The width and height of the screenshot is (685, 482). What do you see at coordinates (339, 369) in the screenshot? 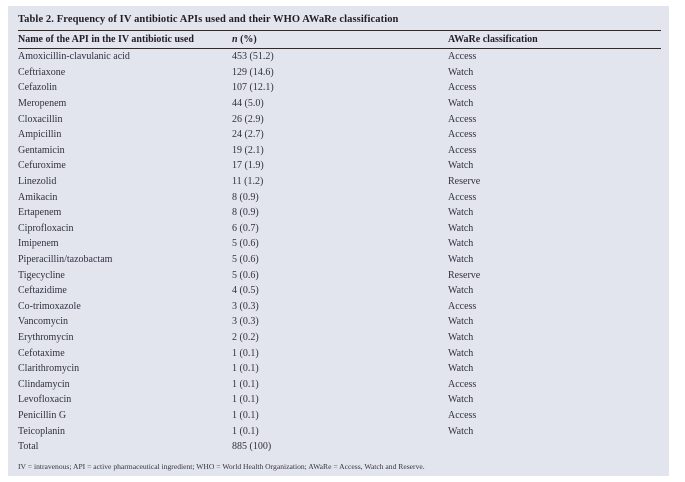
I see `table-row: Clarithromycin 1 (0.1) Watch` at bounding box center [339, 369].